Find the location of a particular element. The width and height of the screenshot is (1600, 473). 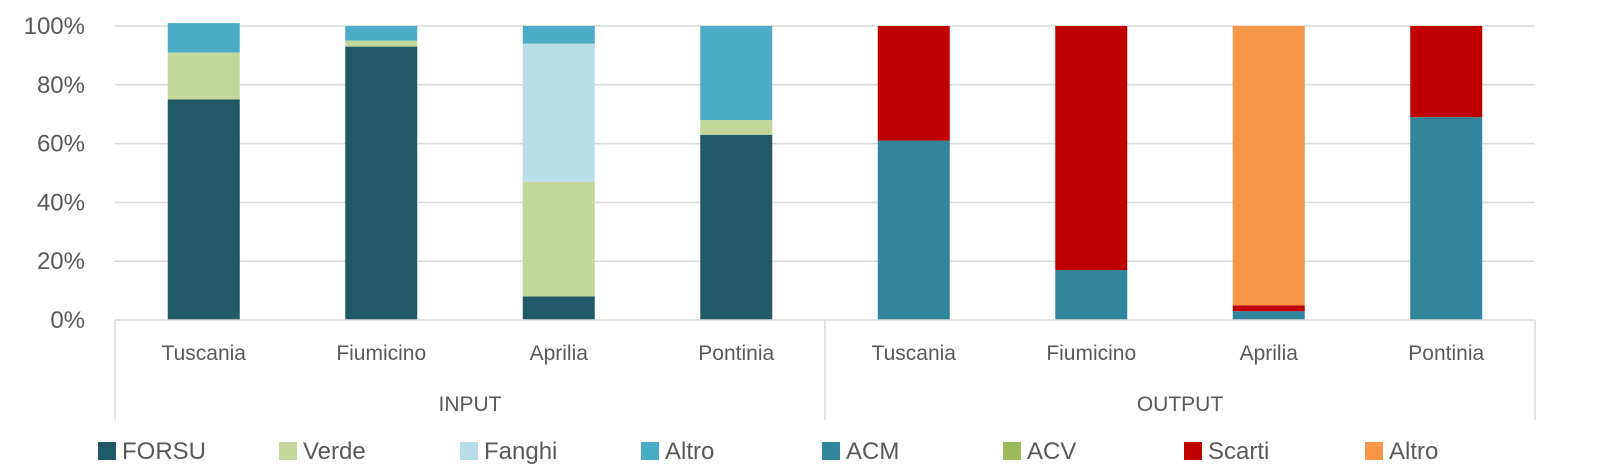

y-tick-label: 60% is located at coordinates (61, 144).